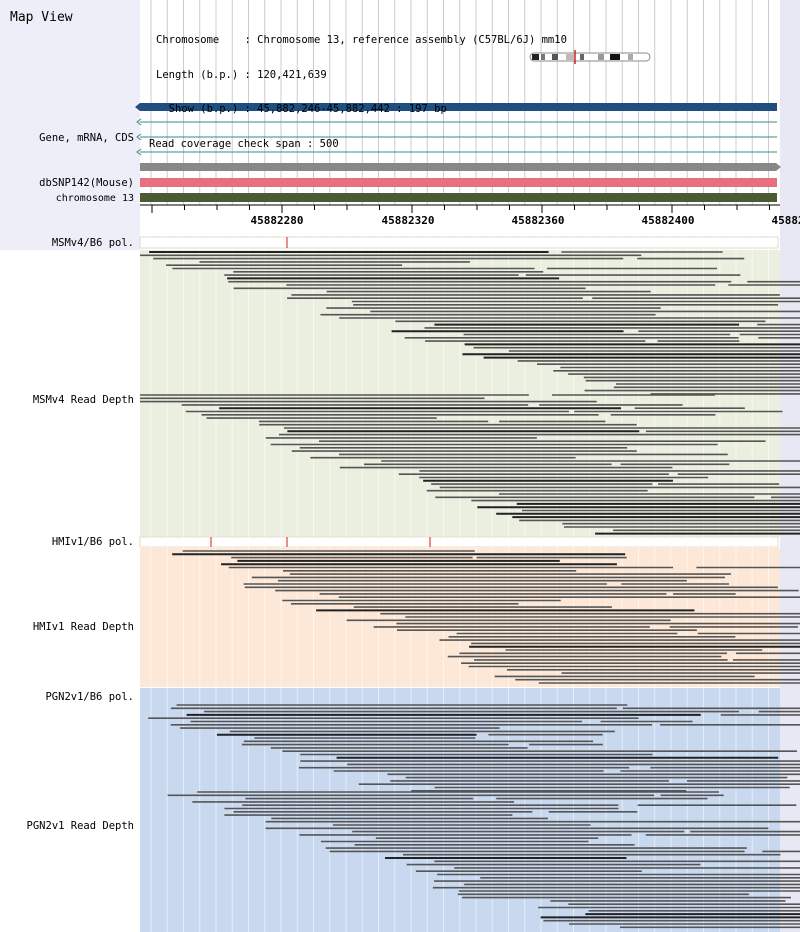  Describe the element at coordinates (790, 466) in the screenshot. I see `right-scroll-strip` at that location.